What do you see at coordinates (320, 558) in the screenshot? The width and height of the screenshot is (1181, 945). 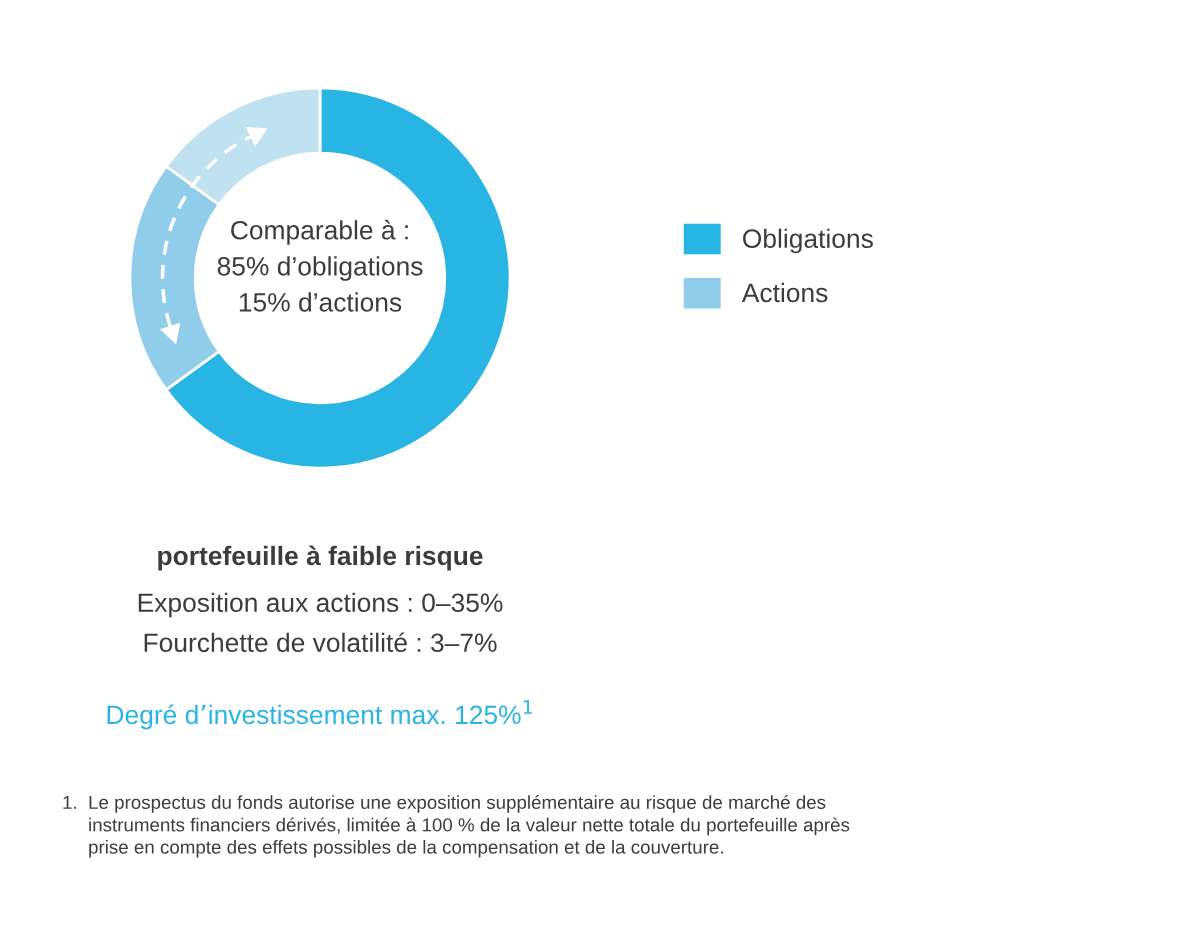 I see `text: portefeuille à faible risque` at bounding box center [320, 558].